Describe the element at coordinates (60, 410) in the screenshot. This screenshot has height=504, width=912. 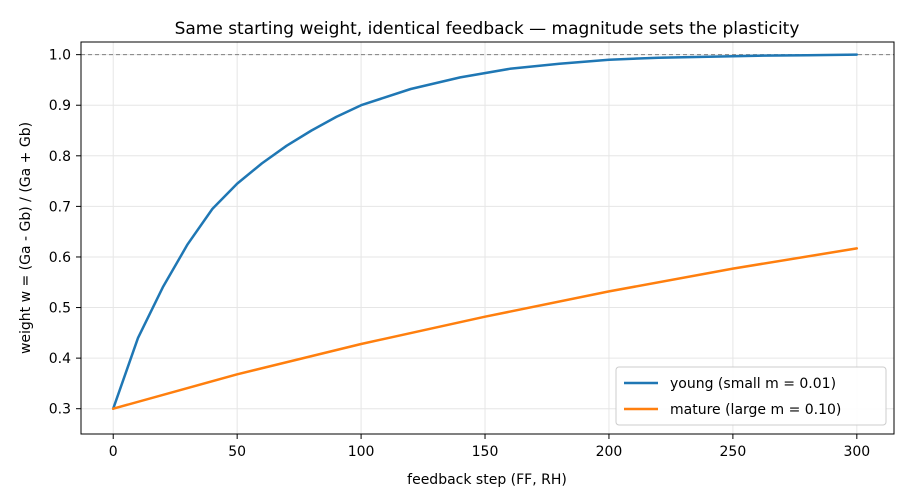
I see `y-tick-label: 0.3` at that location.